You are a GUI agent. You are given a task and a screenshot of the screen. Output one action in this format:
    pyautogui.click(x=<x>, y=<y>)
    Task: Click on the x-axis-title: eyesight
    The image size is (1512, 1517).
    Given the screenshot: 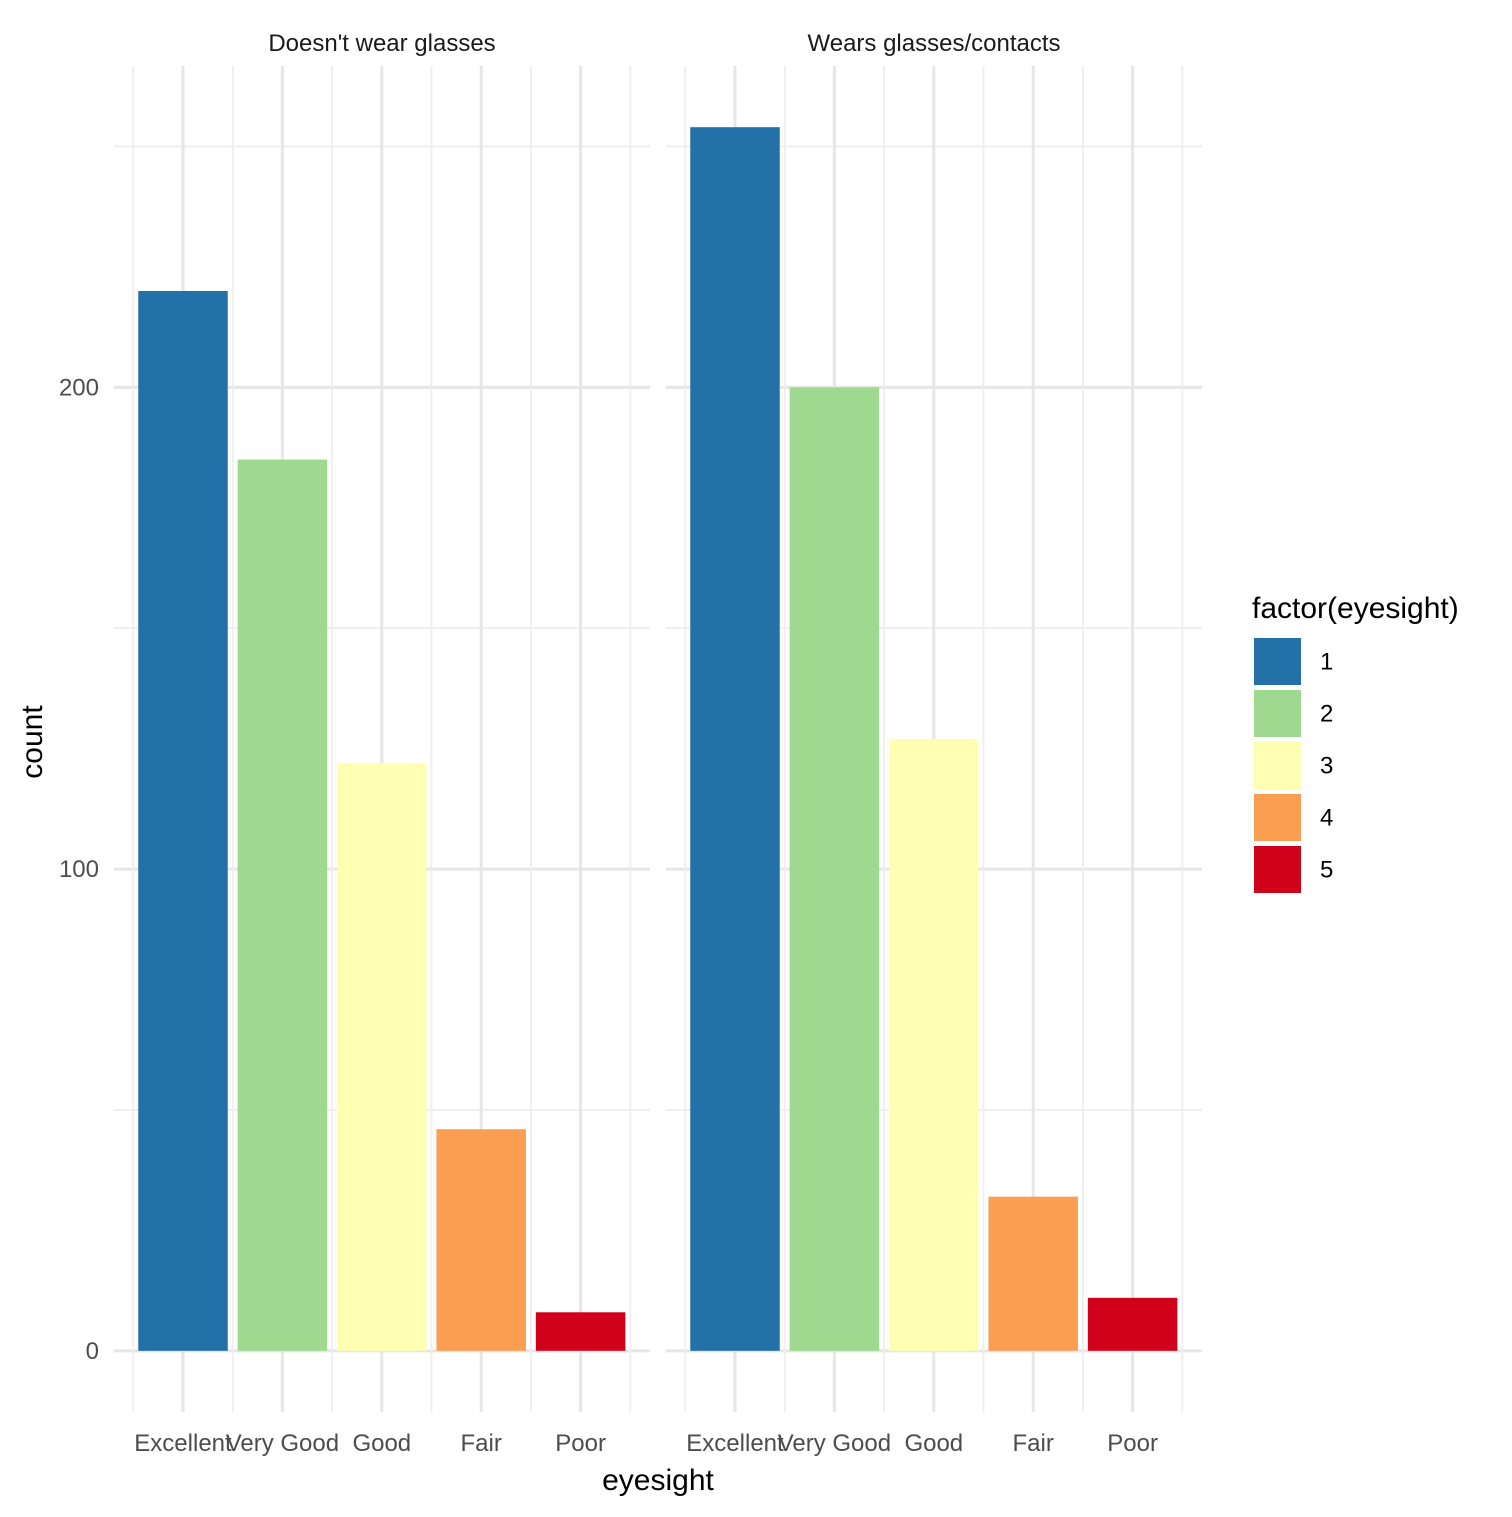 What is the action you would take?
    pyautogui.click(x=658, y=1480)
    